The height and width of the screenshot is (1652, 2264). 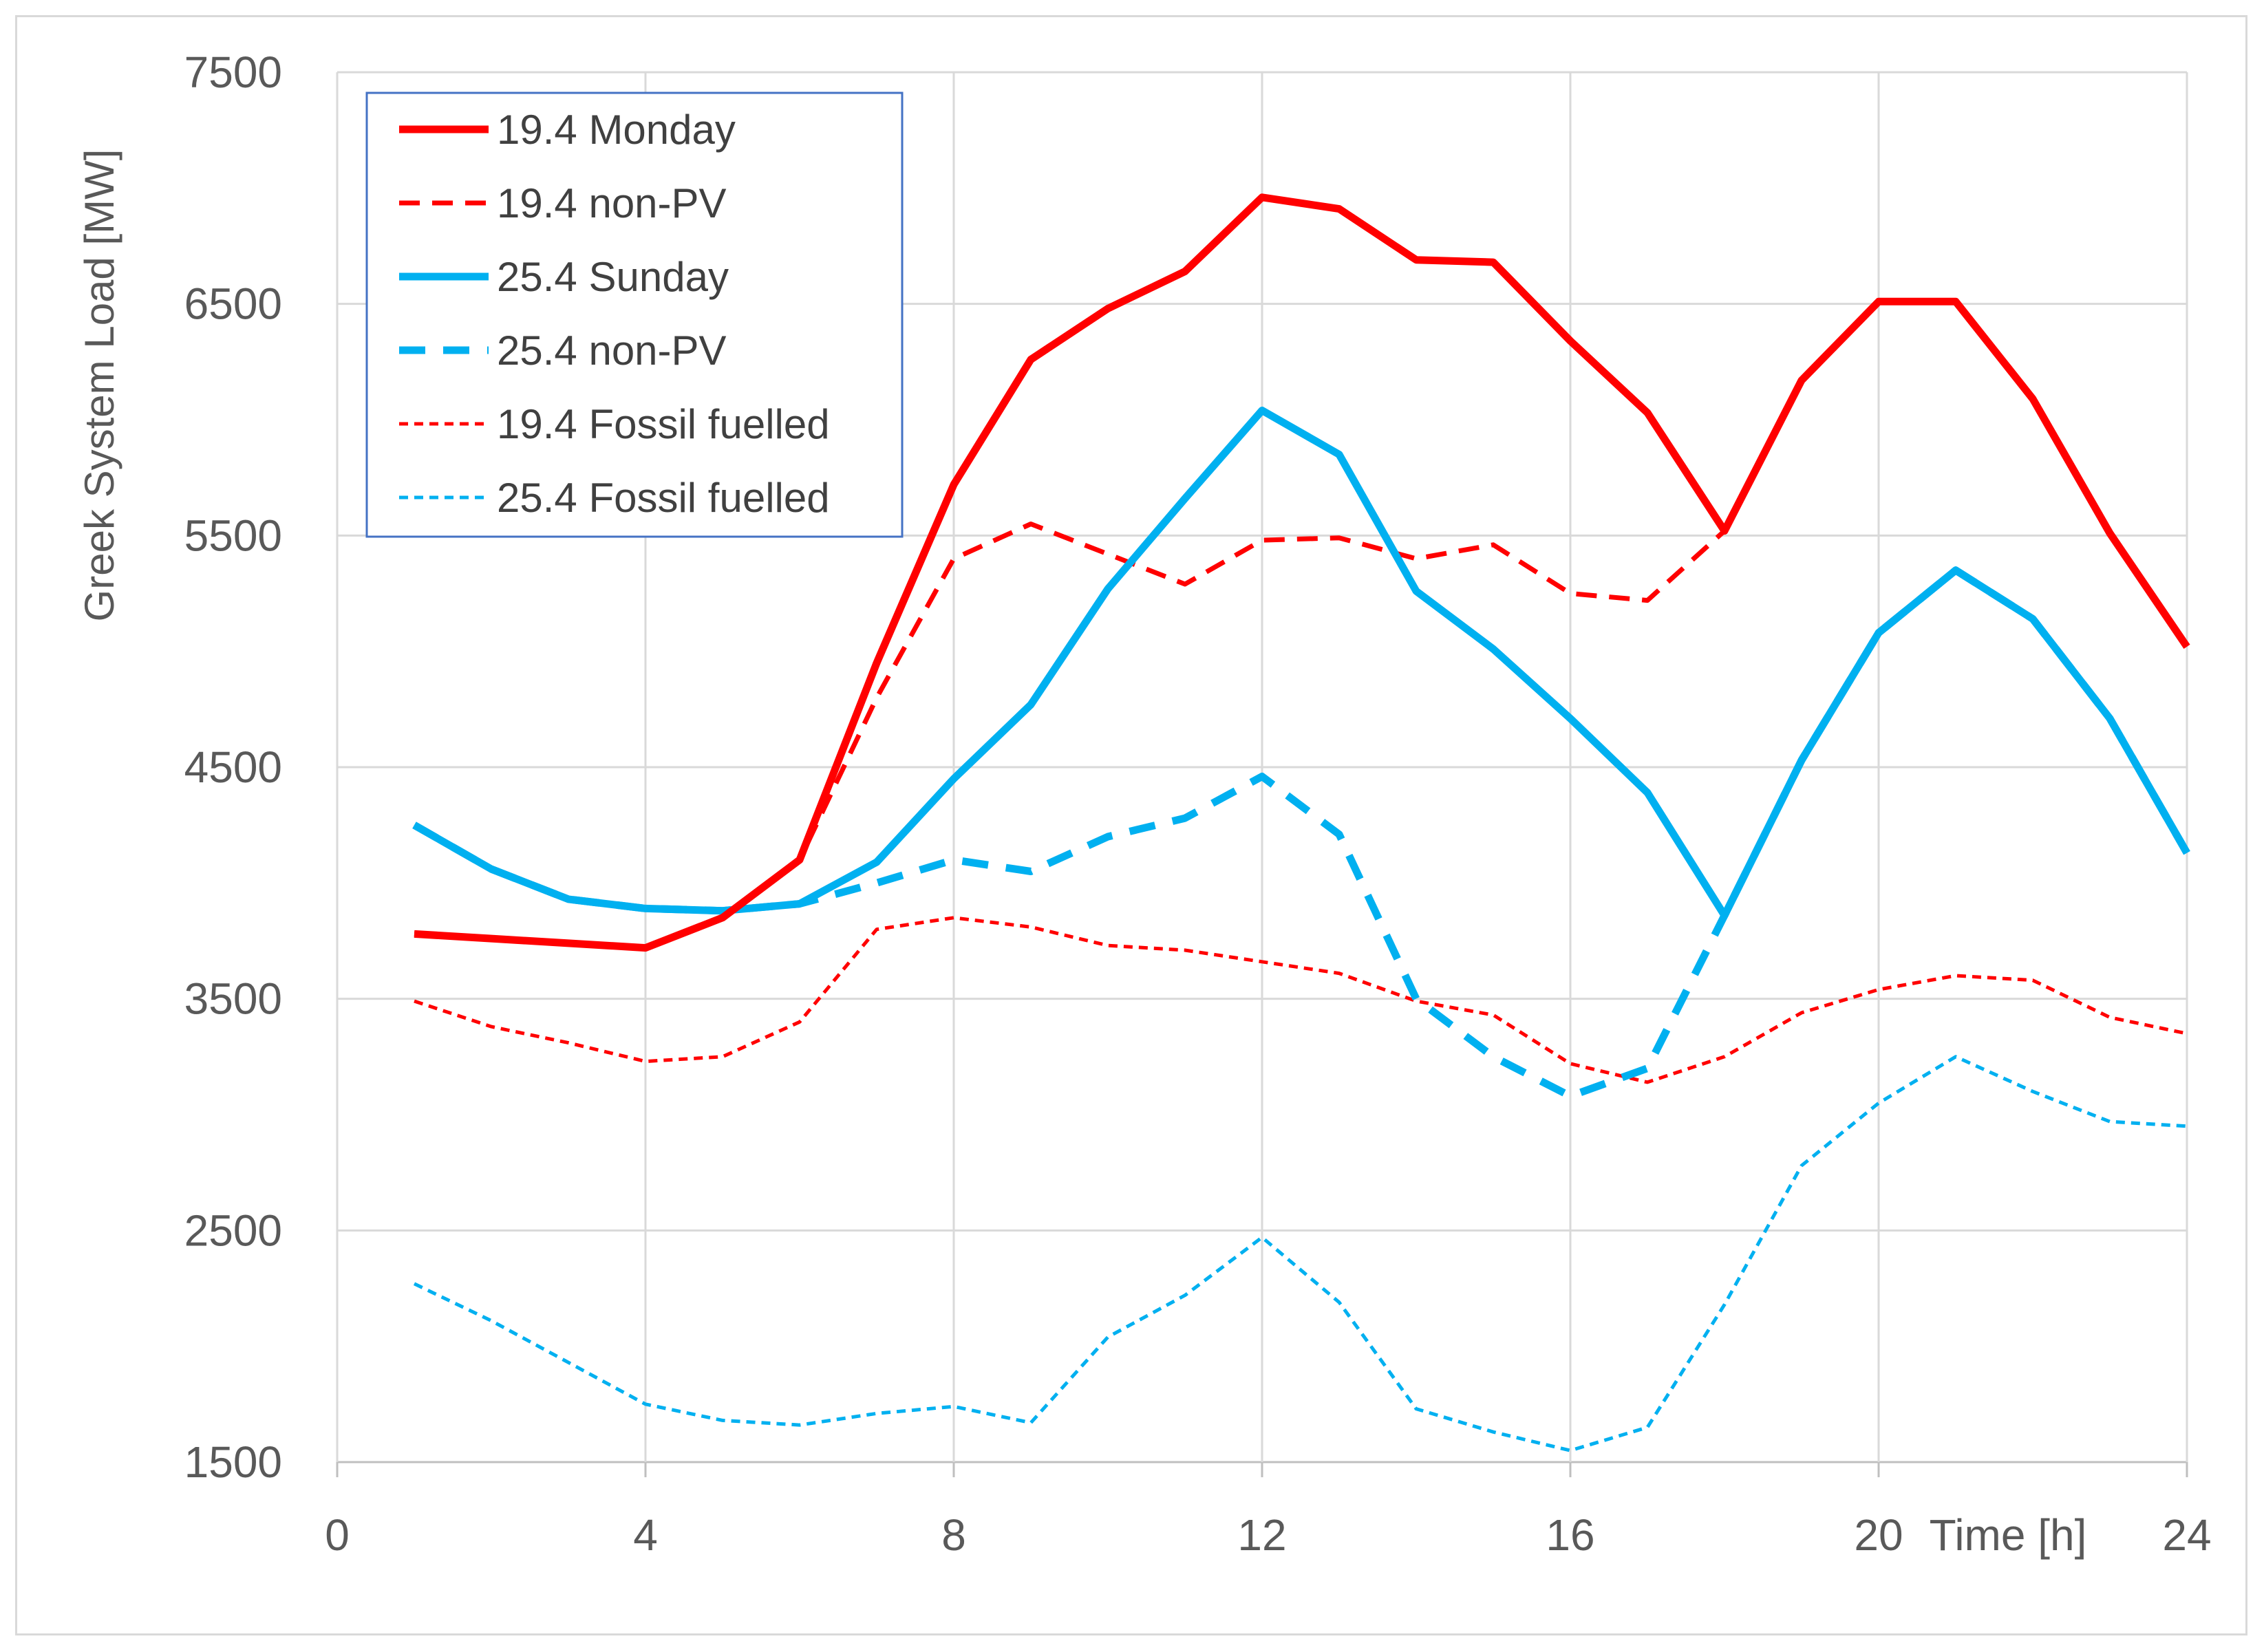 What do you see at coordinates (616, 130) in the screenshot?
I see `legend-label: 19.4 Monday` at bounding box center [616, 130].